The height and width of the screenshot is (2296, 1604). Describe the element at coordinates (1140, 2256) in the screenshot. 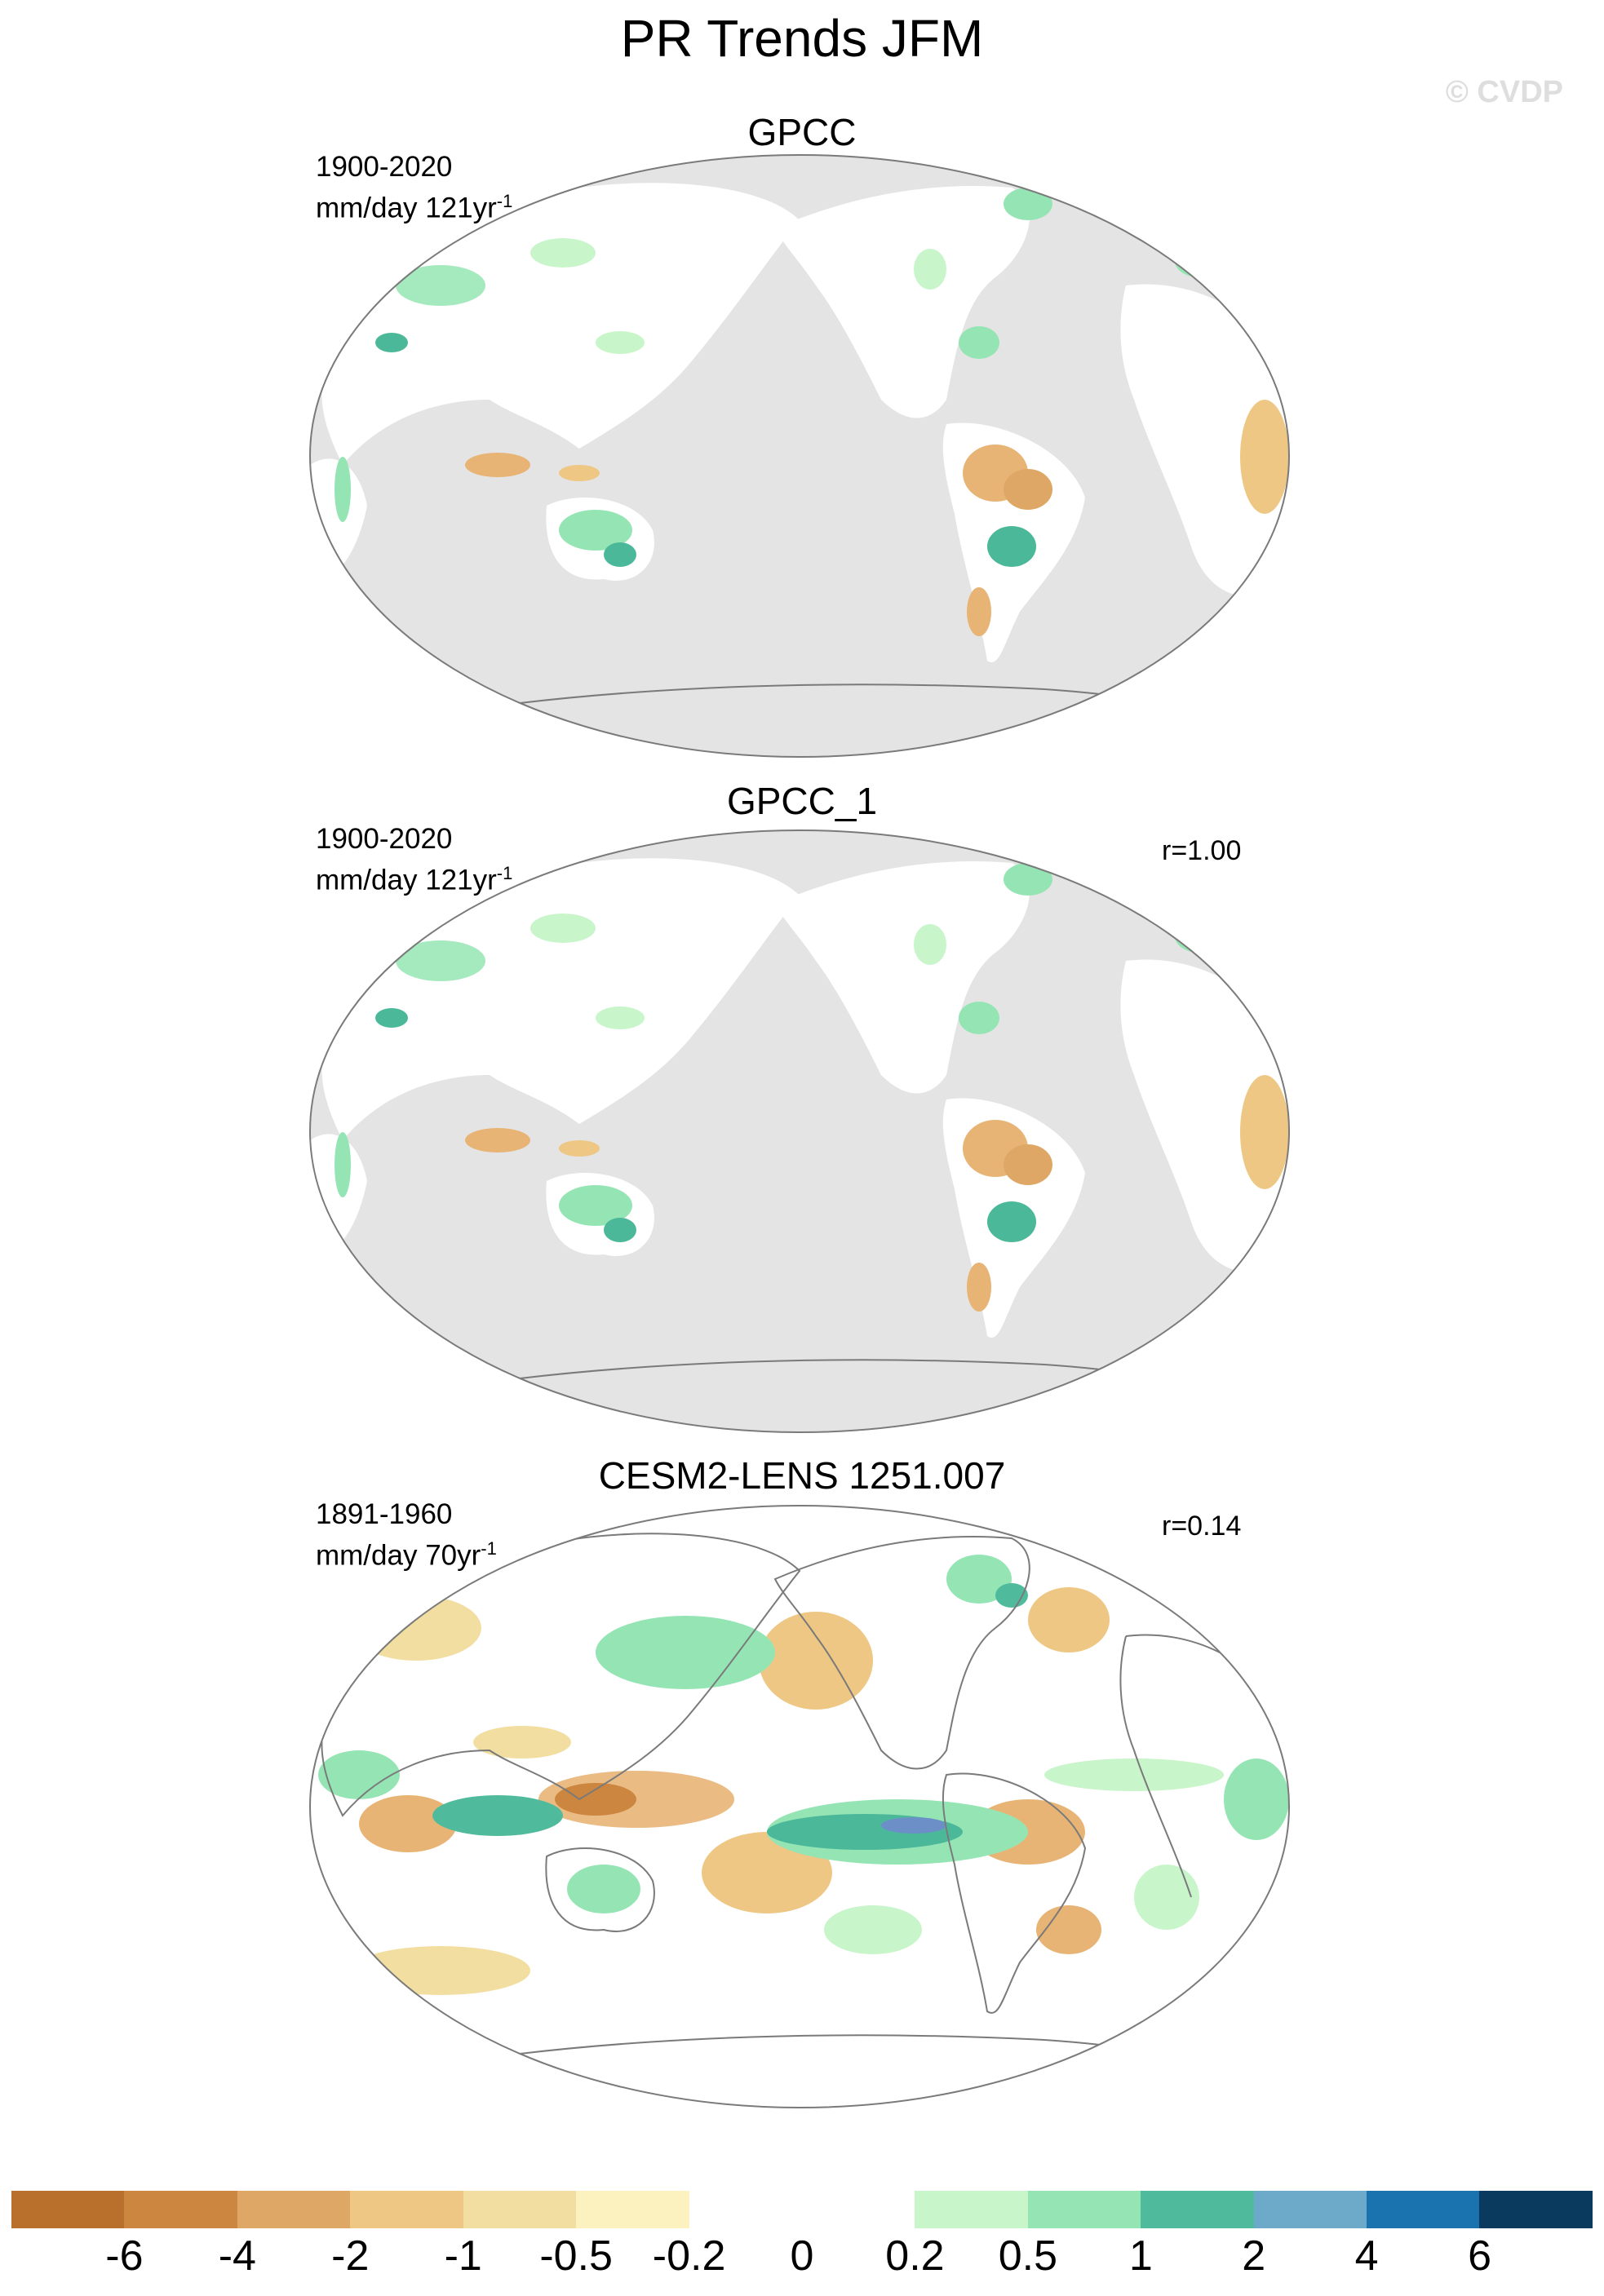

I see `colorbar-tick-label: 1` at that location.